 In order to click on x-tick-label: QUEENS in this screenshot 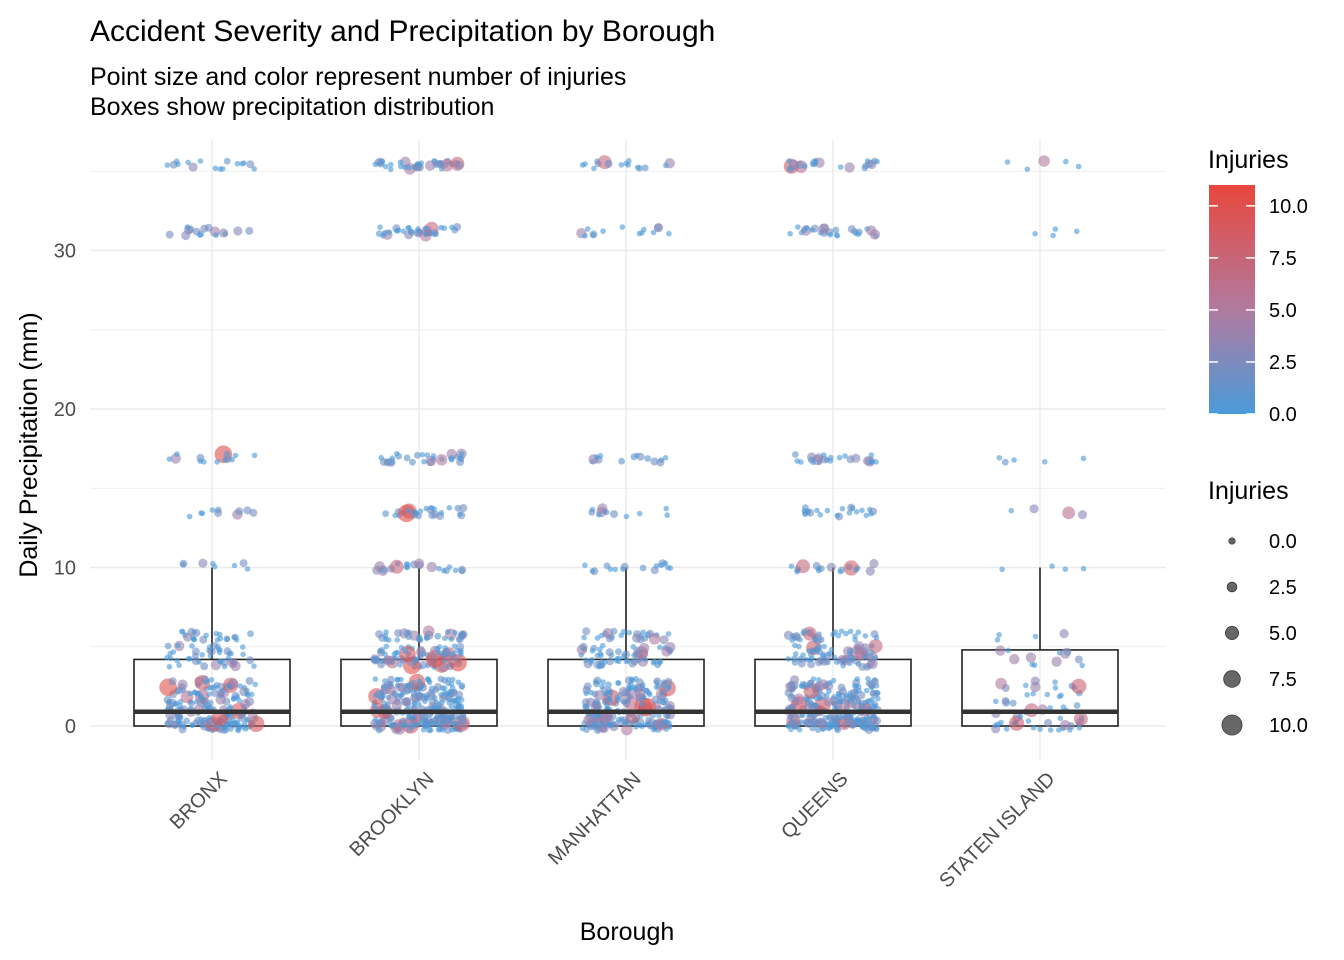, I will do `click(814, 805)`.